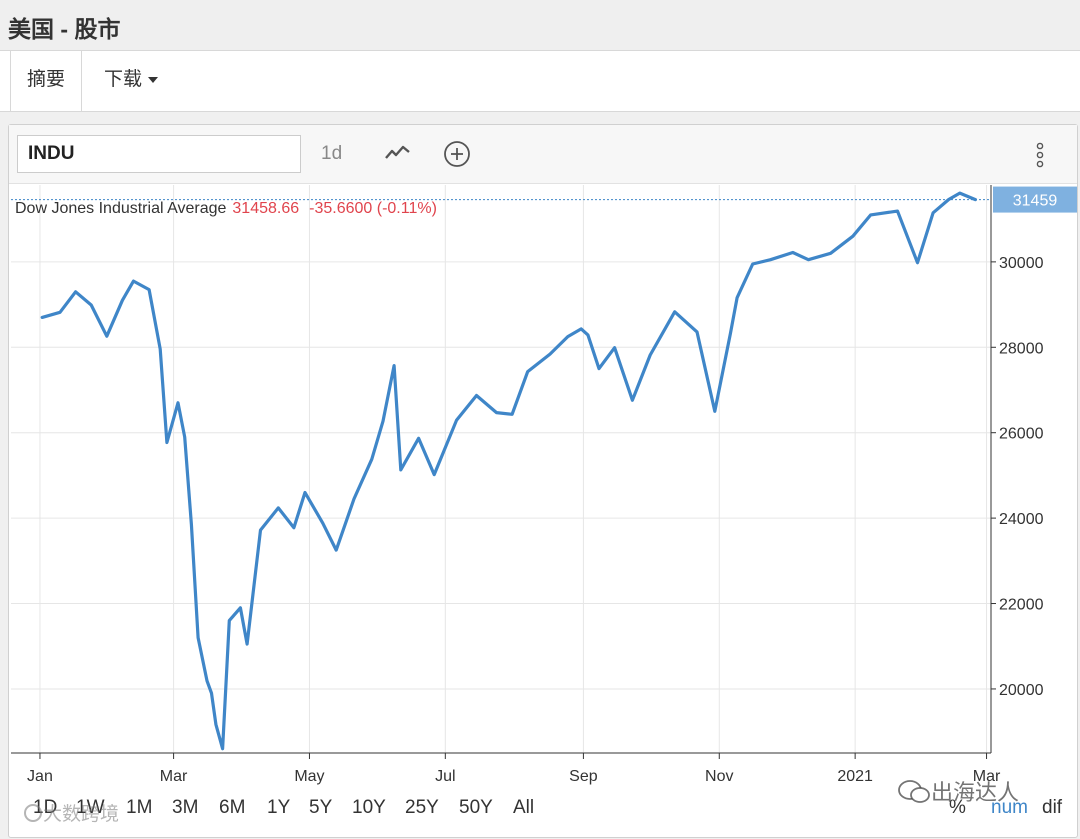 This screenshot has width=1080, height=839. What do you see at coordinates (1021, 434) in the screenshot?
I see `y-tick-label: 26000` at bounding box center [1021, 434].